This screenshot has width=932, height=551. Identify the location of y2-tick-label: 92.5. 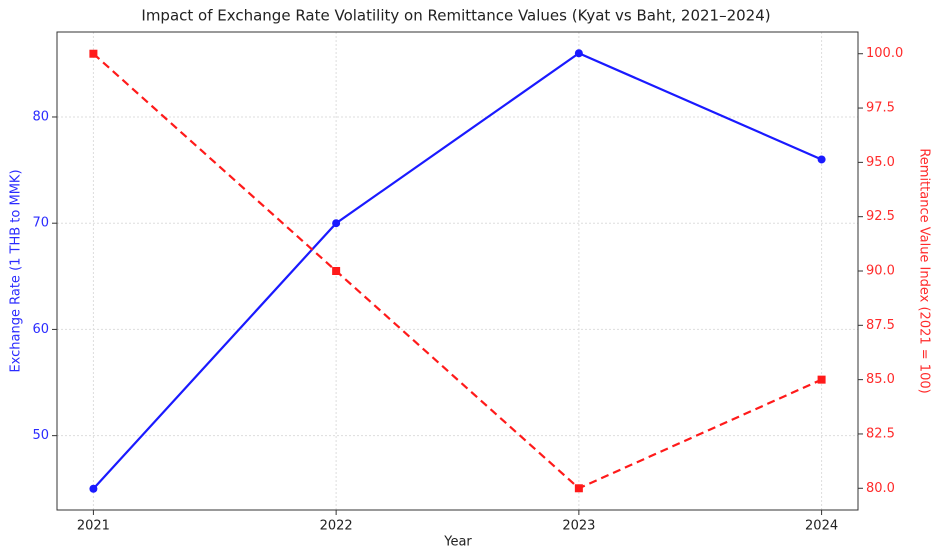
(880, 216).